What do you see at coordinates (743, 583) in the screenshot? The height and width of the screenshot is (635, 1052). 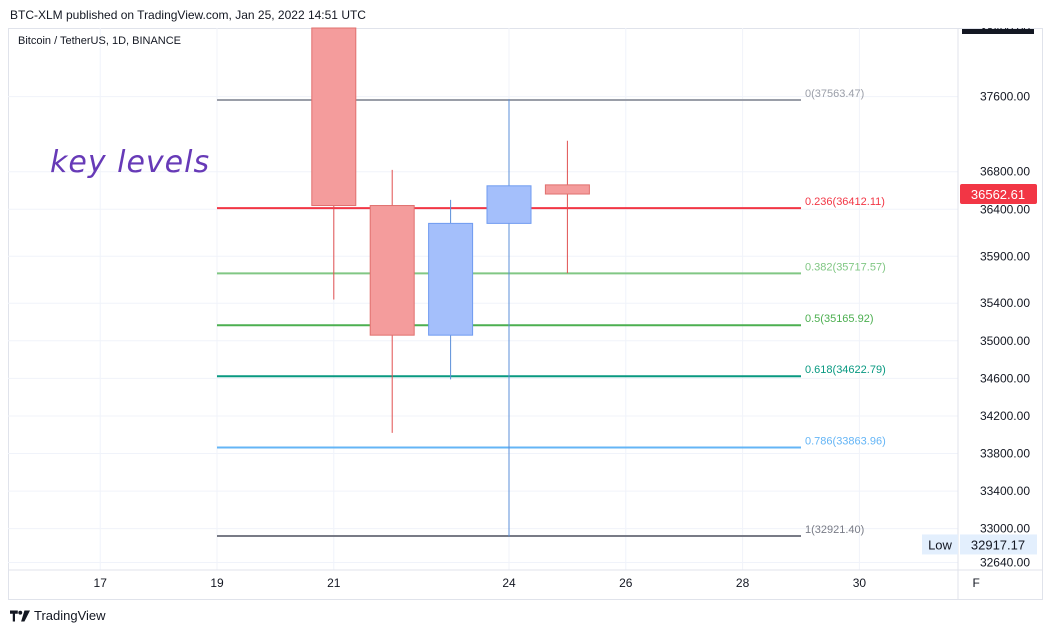 I see `time-tick-label: 28` at bounding box center [743, 583].